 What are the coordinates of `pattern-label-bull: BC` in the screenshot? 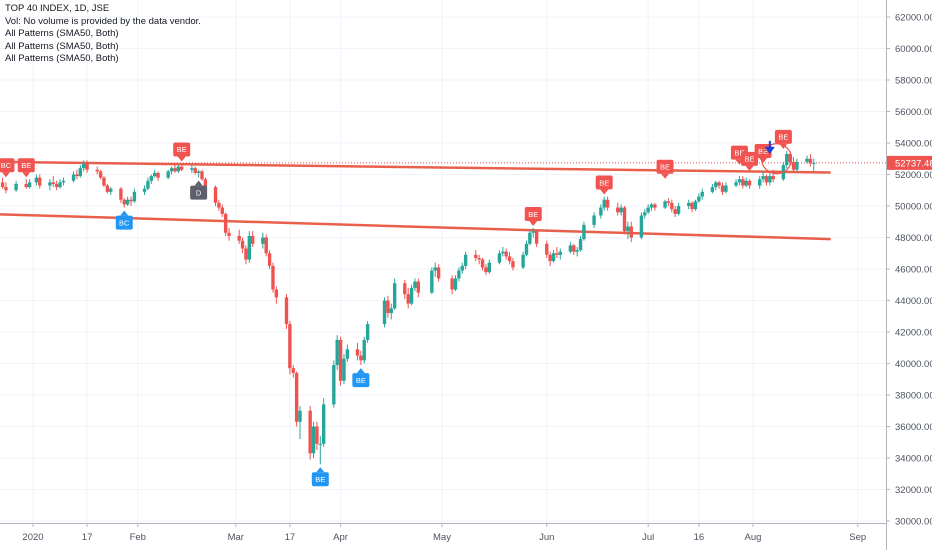 It's located at (124, 220).